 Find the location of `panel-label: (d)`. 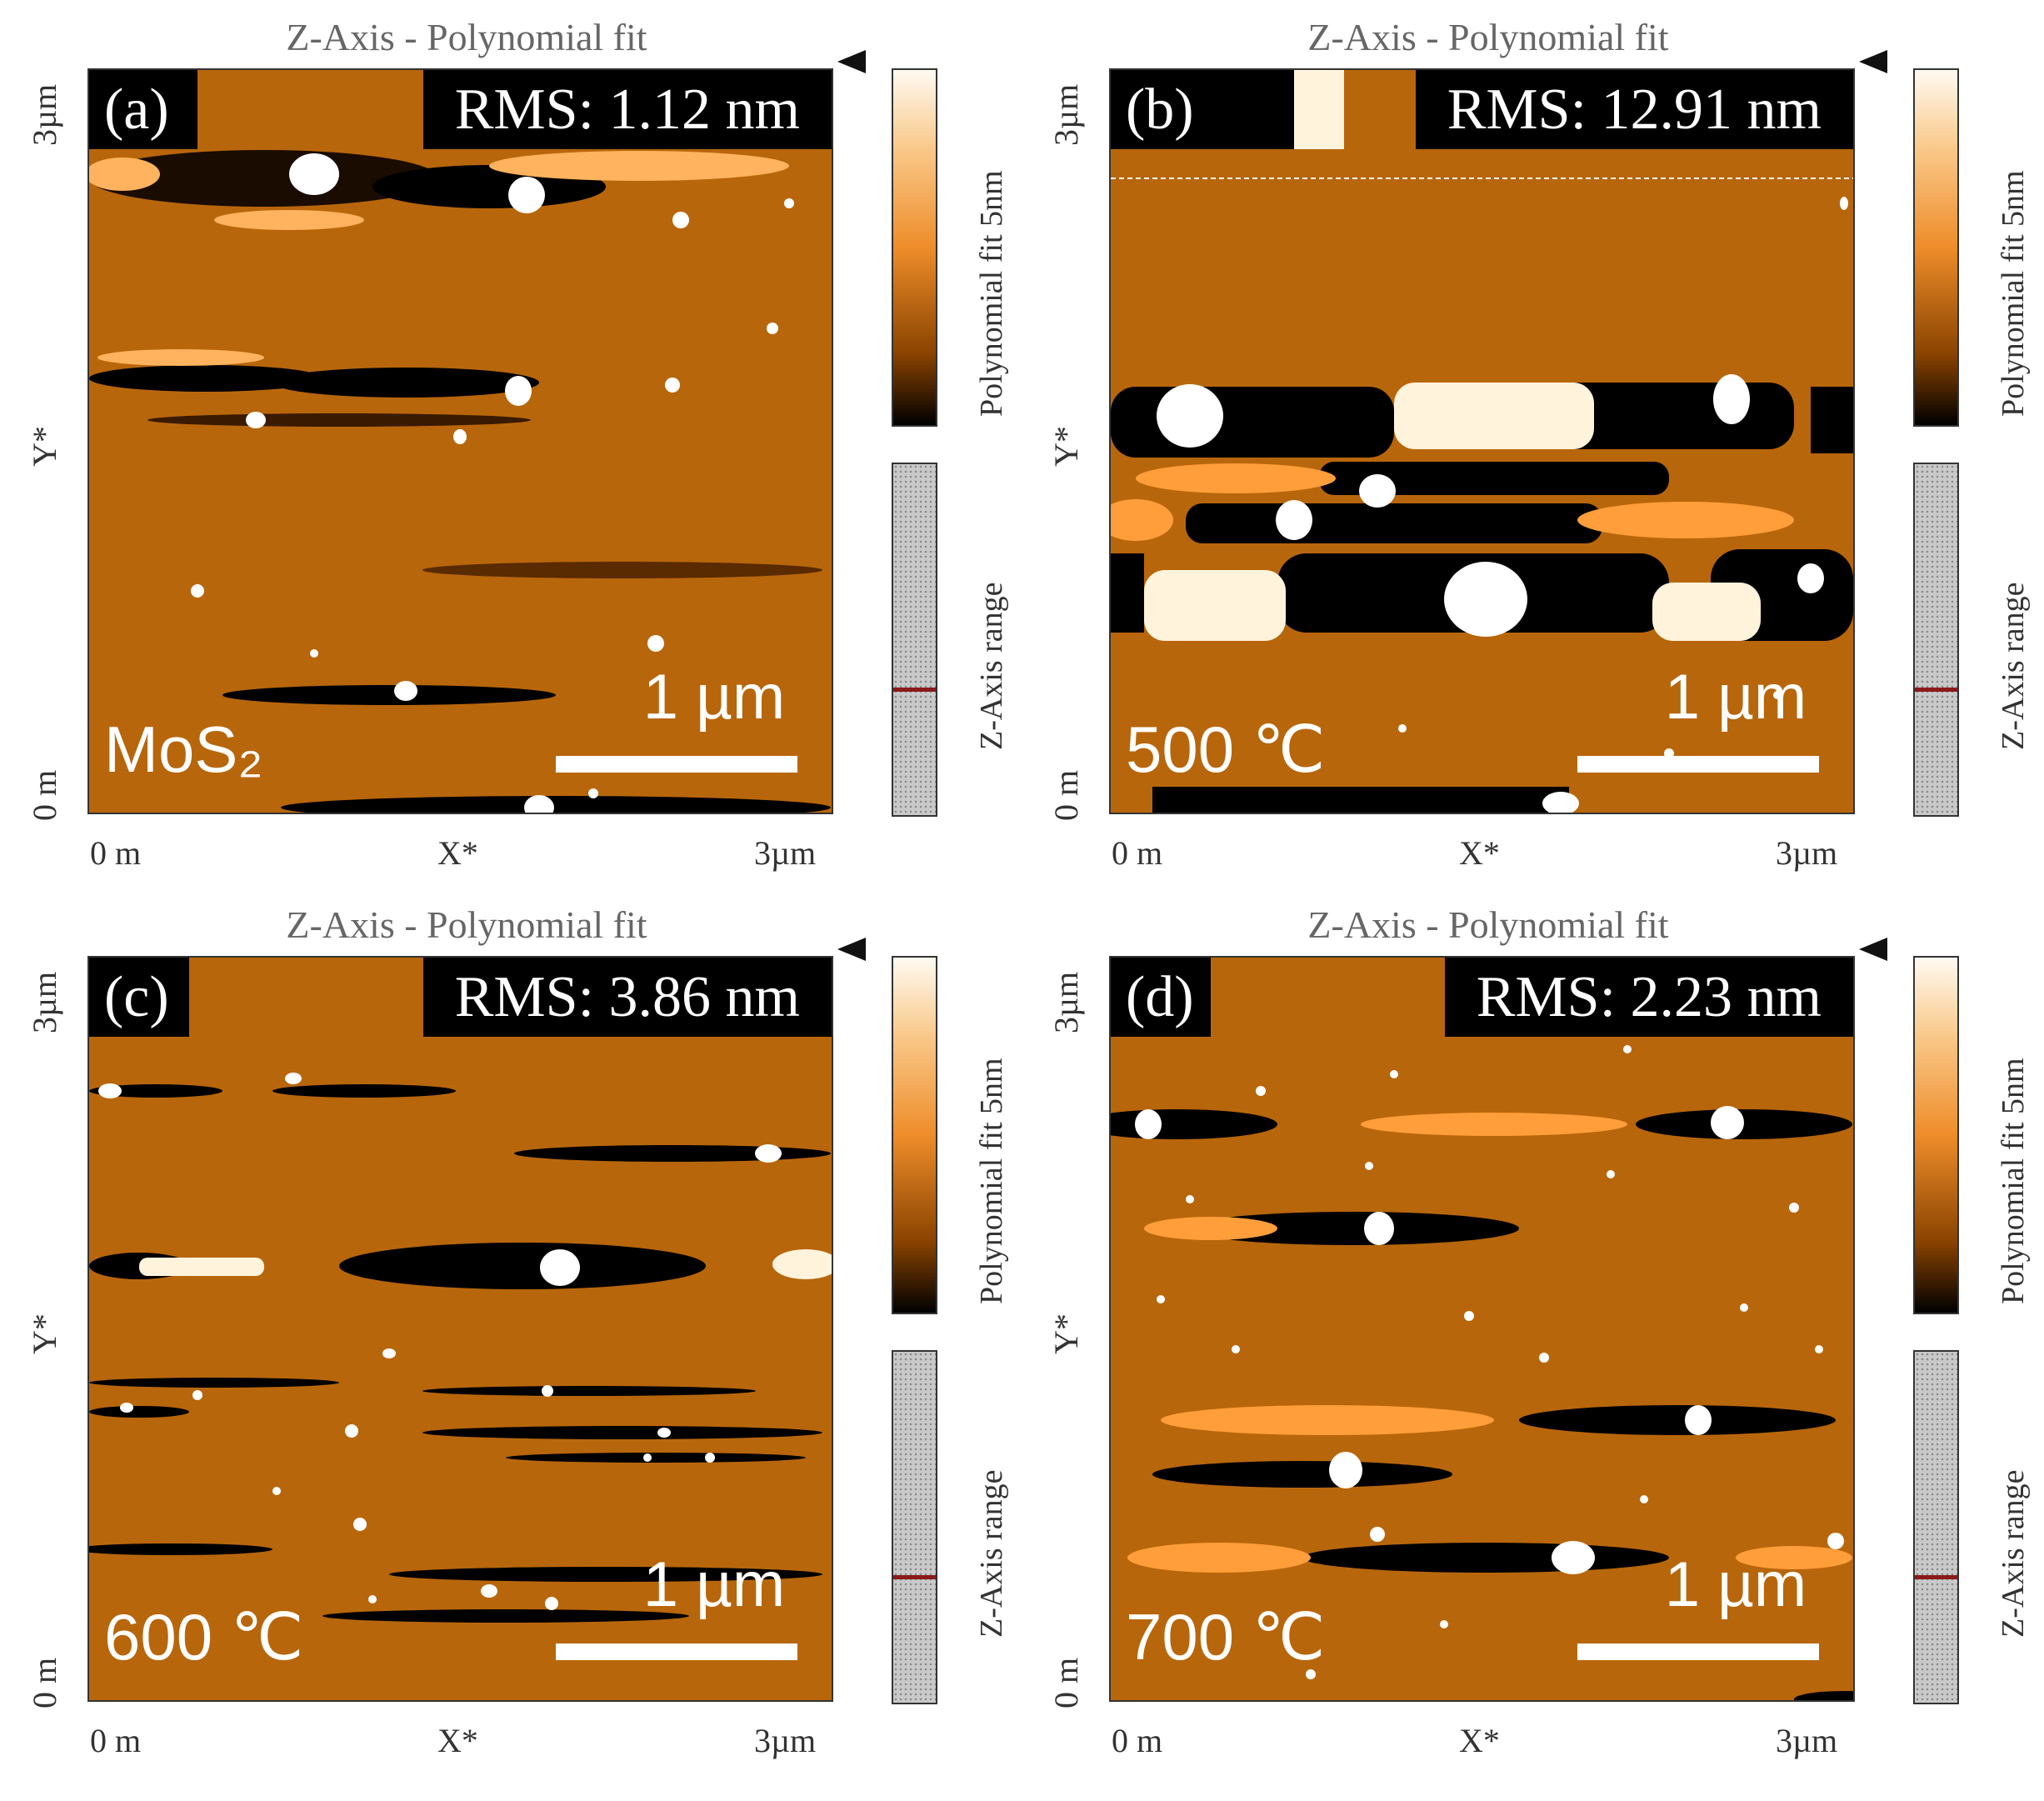

panel-label: (d) is located at coordinates (1160, 997).